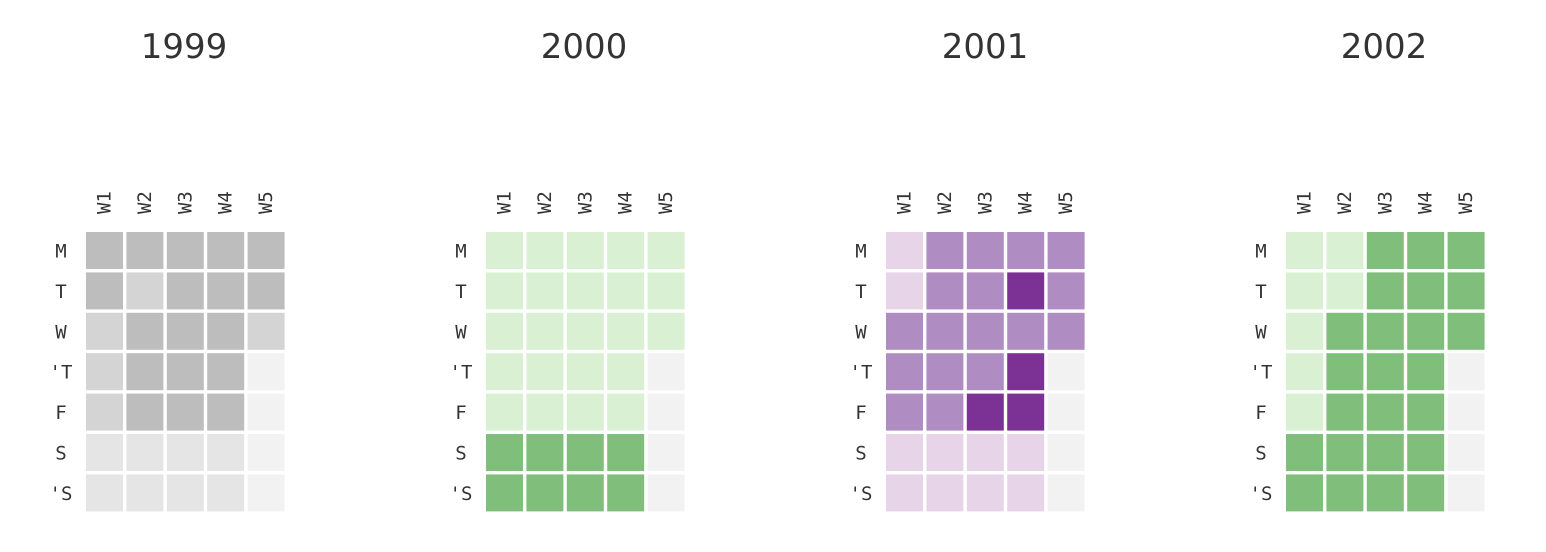 Image resolution: width=1546 pixels, height=552 pixels. Describe the element at coordinates (226, 202) in the screenshot. I see `week-label: W4` at that location.